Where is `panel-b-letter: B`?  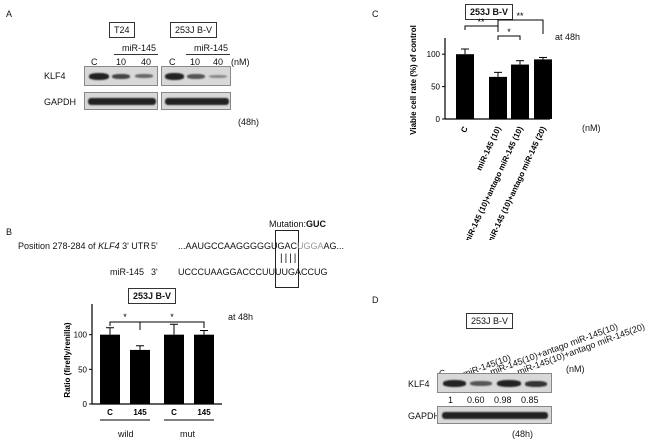 panel-b-letter: B is located at coordinates (9, 232).